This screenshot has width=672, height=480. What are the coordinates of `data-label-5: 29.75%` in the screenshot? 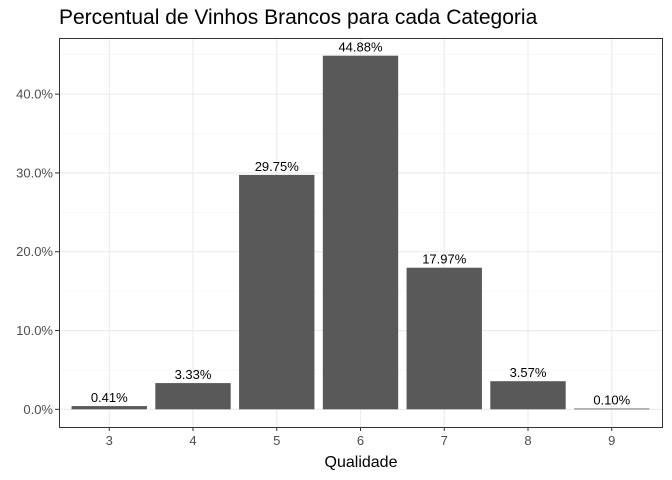 It's located at (277, 166).